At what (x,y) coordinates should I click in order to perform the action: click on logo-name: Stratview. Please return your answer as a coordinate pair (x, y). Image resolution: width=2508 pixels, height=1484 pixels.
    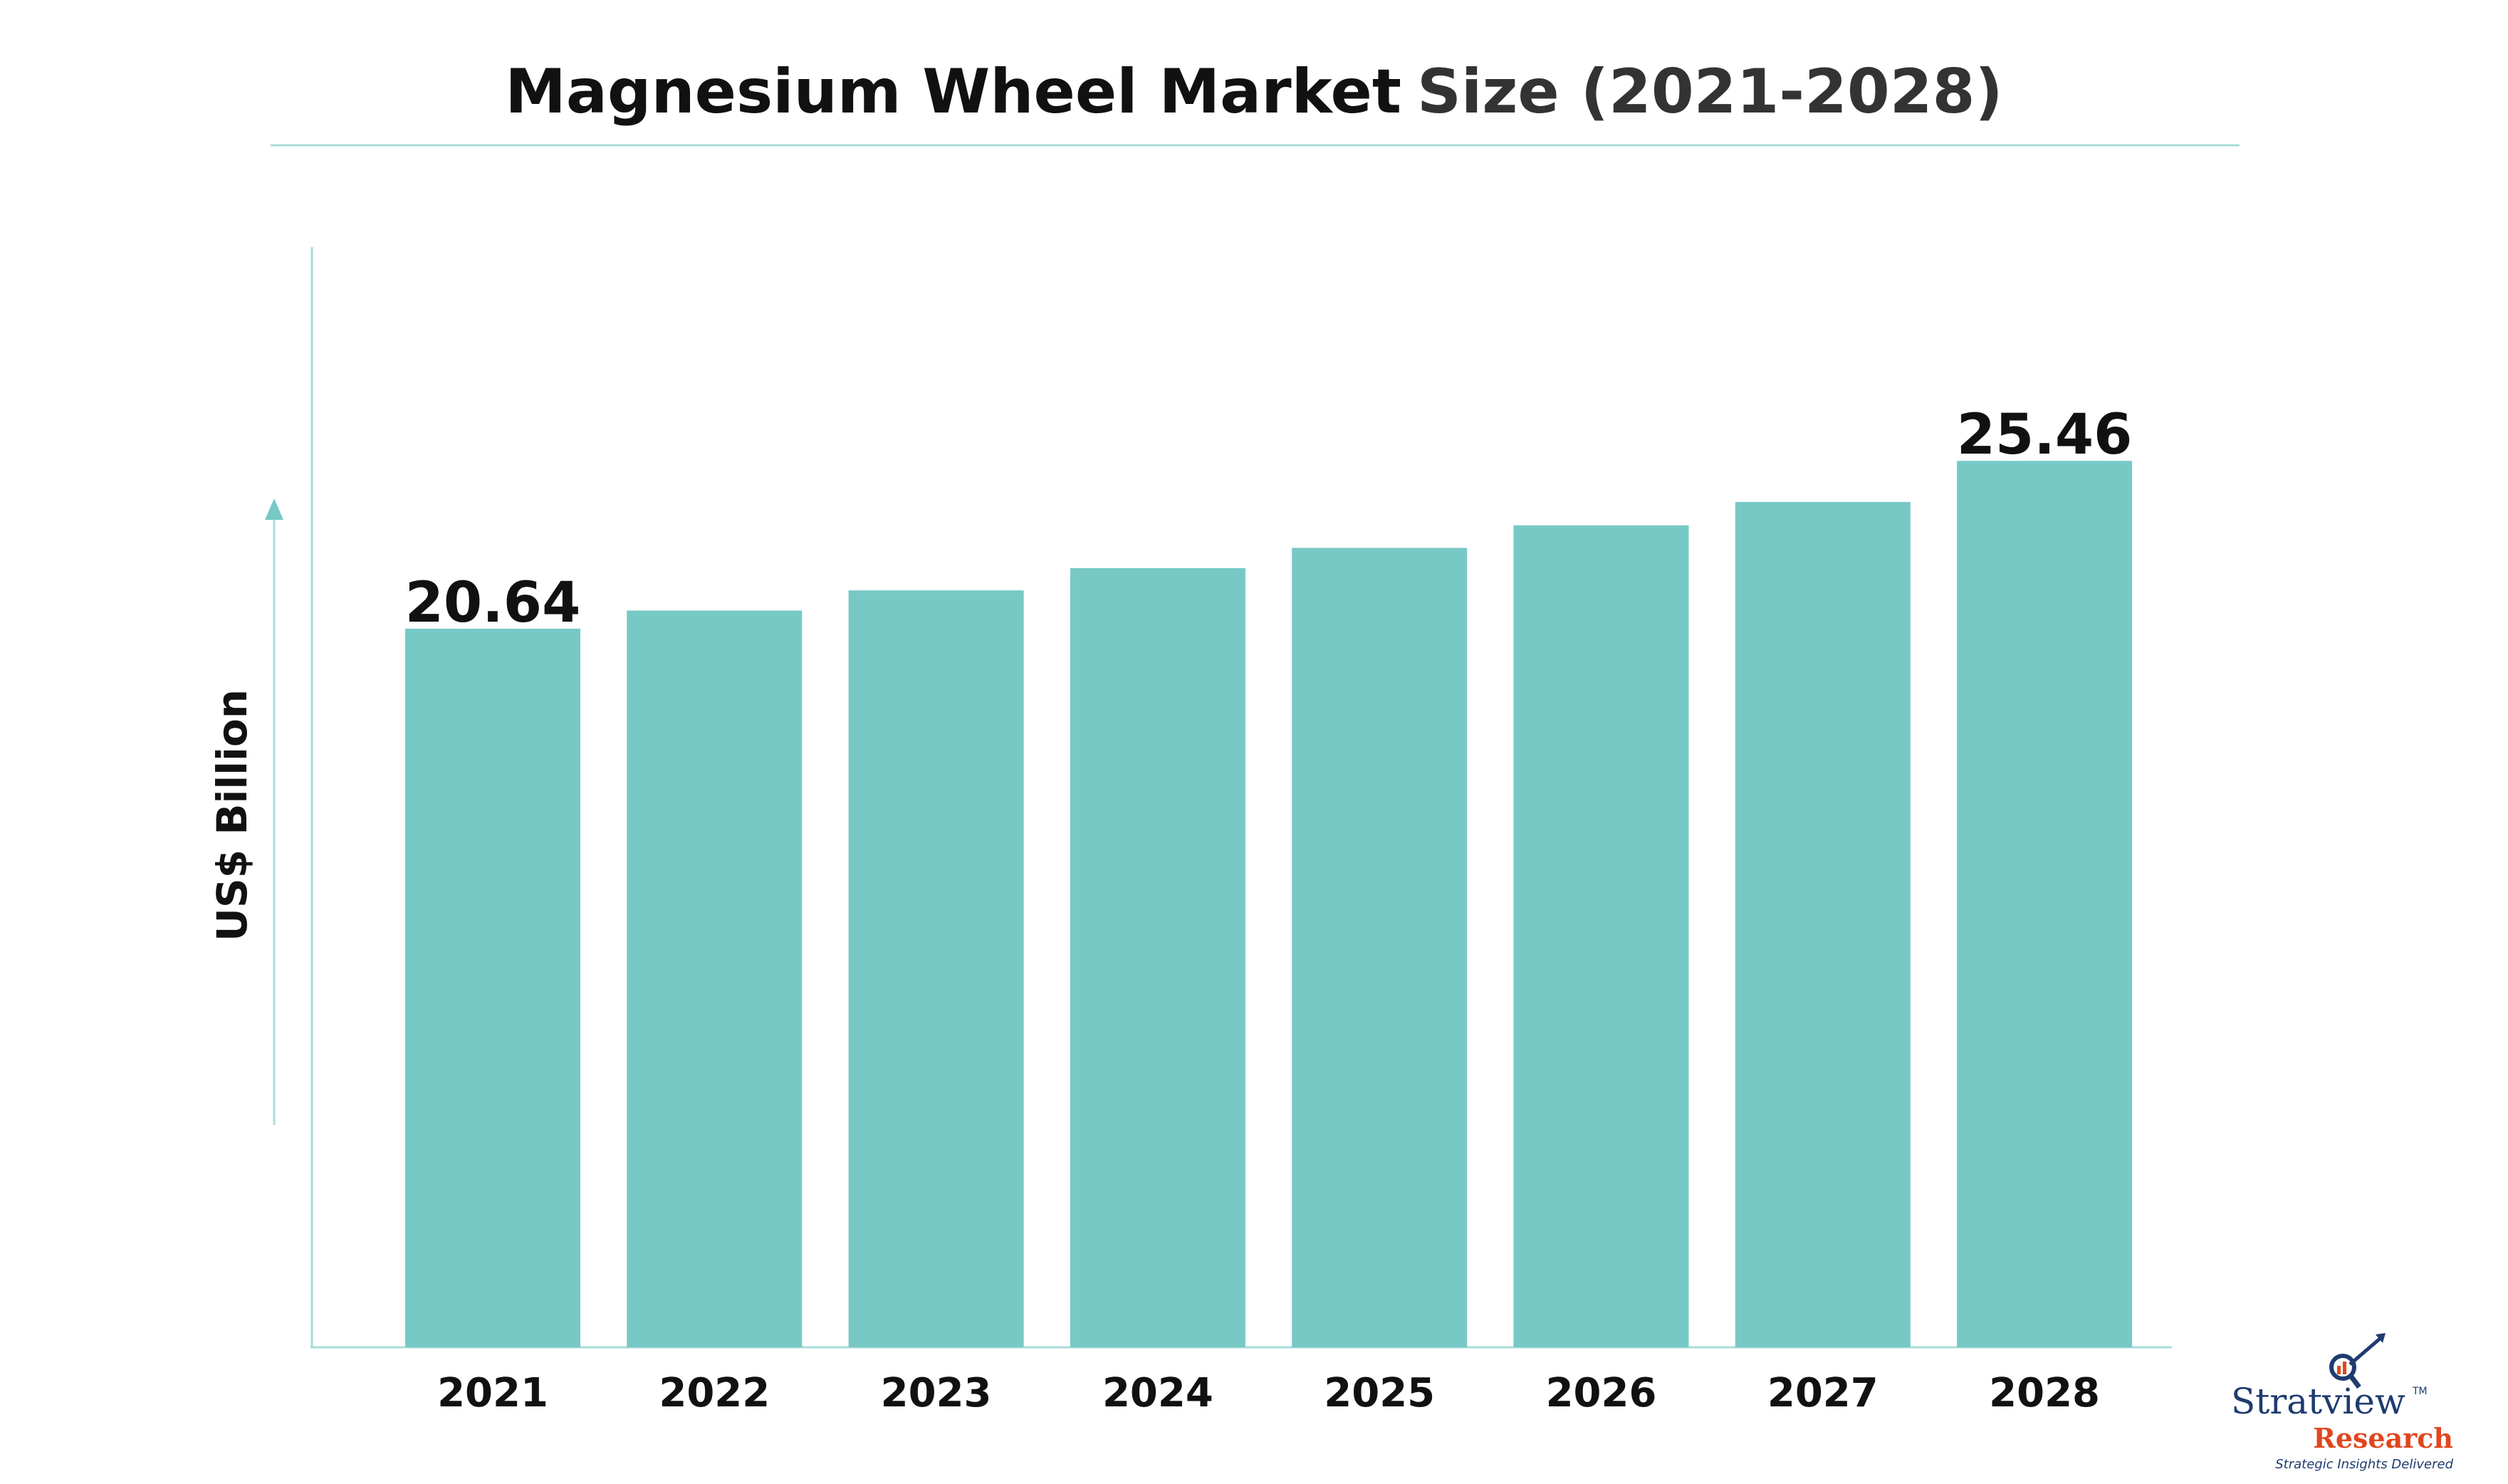
    Looking at the image, I should click on (2318, 1401).